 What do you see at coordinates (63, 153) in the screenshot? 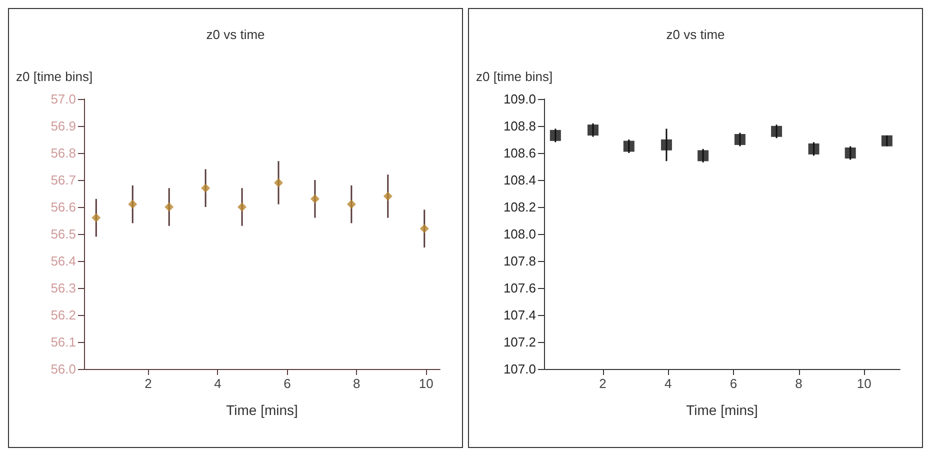
I see `y-tick-label: 56.8` at bounding box center [63, 153].